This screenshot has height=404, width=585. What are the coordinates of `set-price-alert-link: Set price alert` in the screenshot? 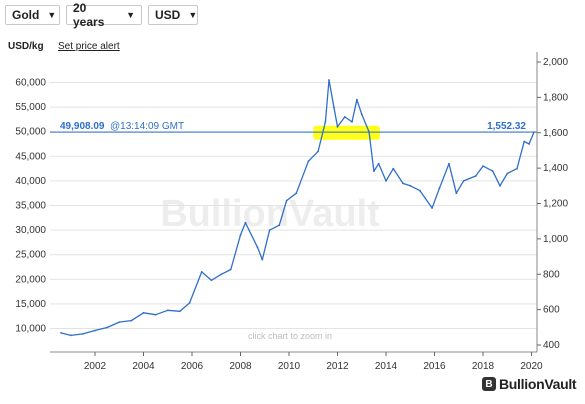 It's located at (89, 46).